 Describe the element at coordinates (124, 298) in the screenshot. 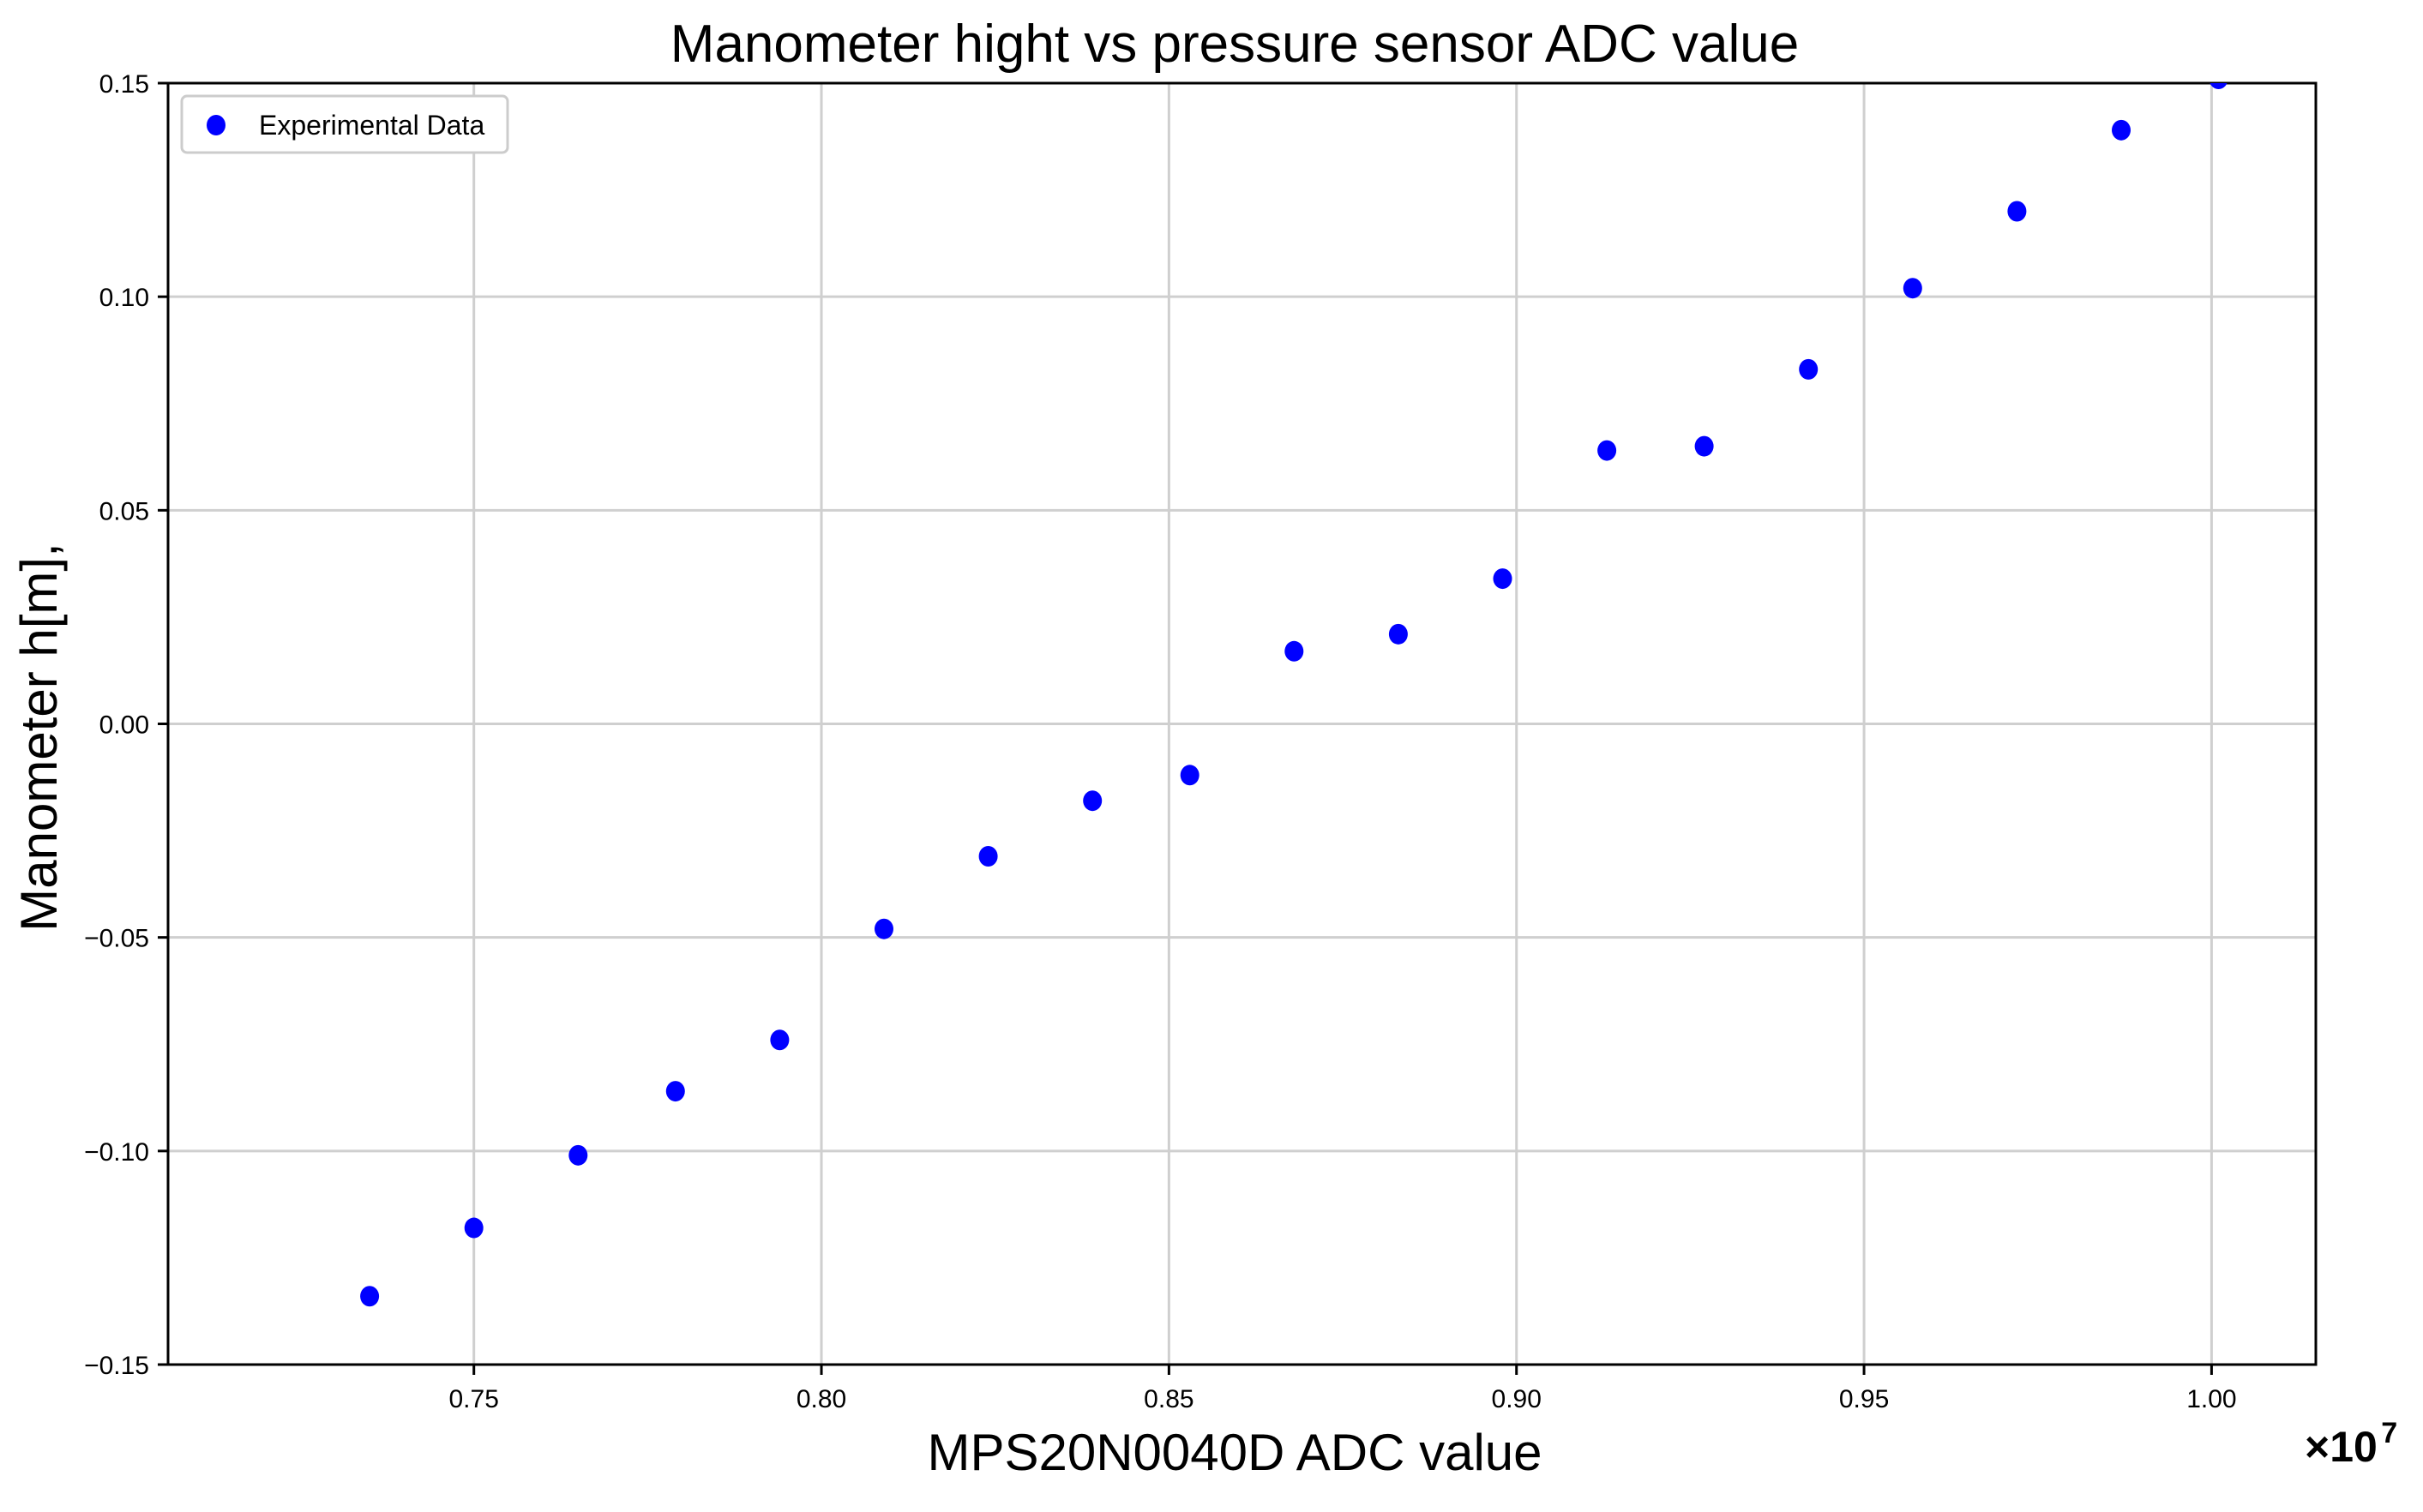

I see `y-tick-label: 0.10` at that location.